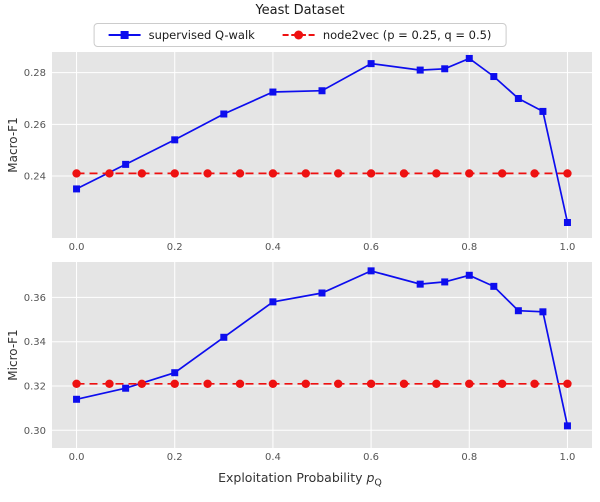 This screenshot has width=600, height=502. Describe the element at coordinates (13, 355) in the screenshot. I see `micro-f1-axis-label: Micro-F1` at that location.